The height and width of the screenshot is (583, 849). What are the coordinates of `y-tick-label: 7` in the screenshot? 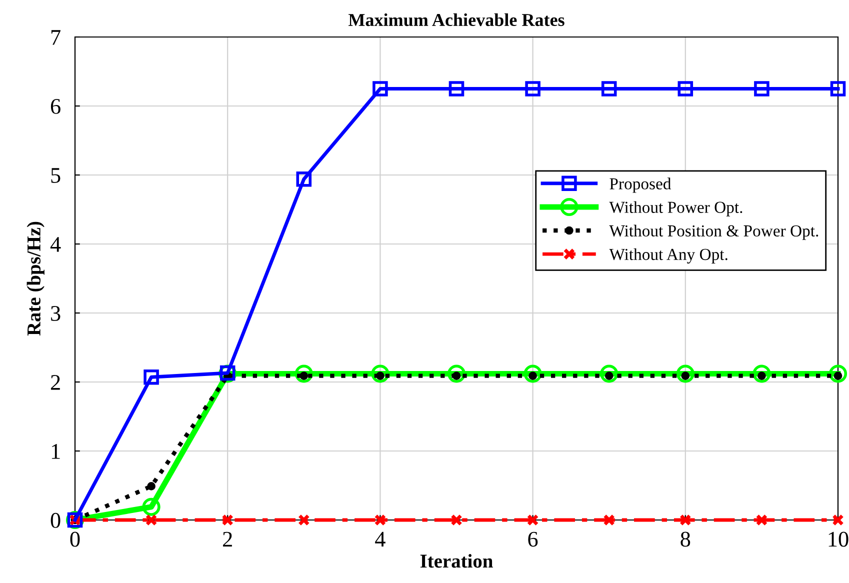 It's located at (55, 37).